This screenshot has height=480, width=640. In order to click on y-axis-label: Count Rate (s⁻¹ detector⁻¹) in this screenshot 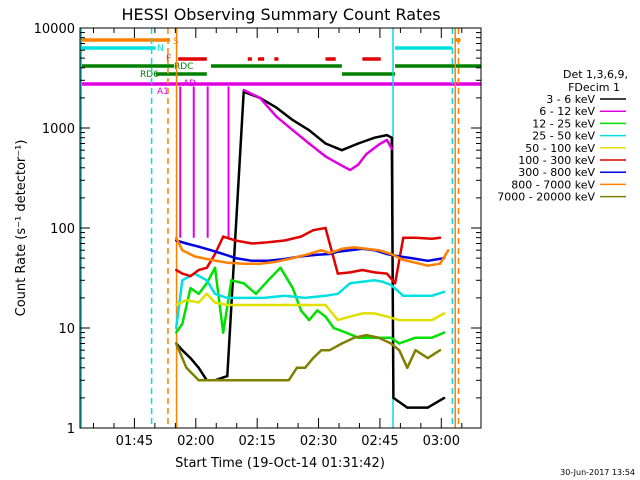, I will do `click(21, 228)`.